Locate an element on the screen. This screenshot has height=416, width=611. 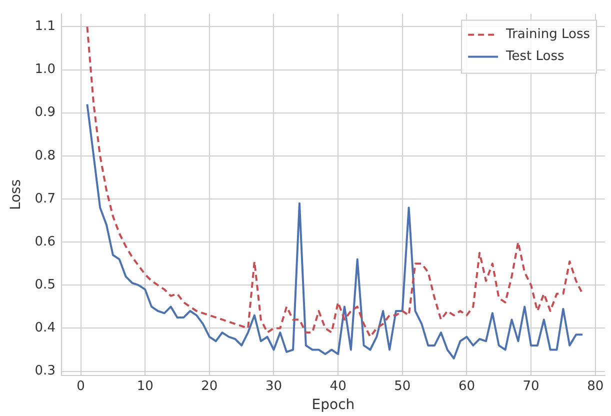
x-tick-label: 70 is located at coordinates (531, 386).